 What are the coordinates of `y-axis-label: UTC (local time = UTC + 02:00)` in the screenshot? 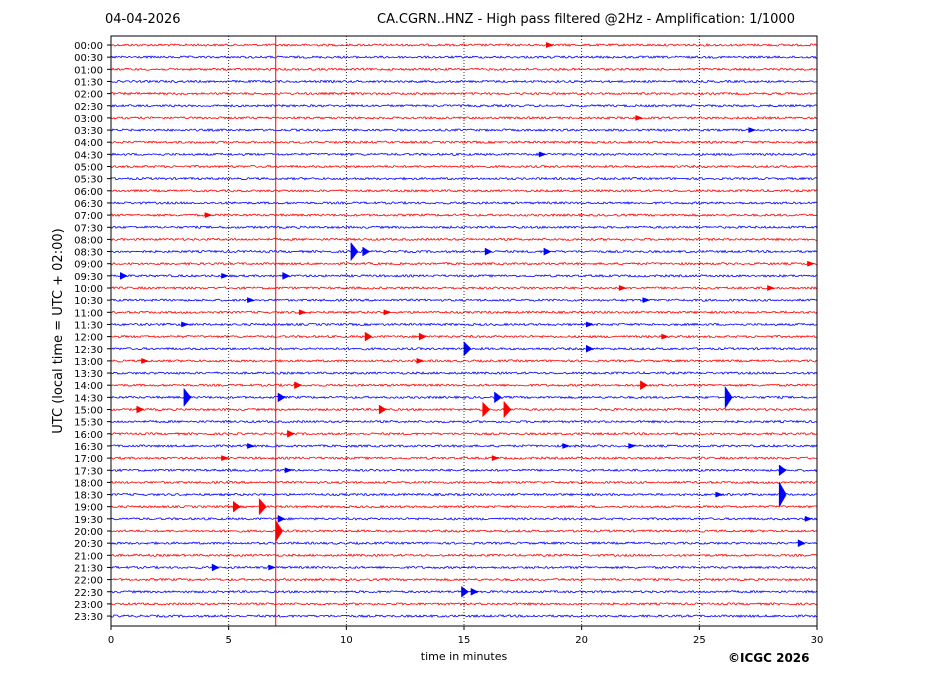 It's located at (58, 330).